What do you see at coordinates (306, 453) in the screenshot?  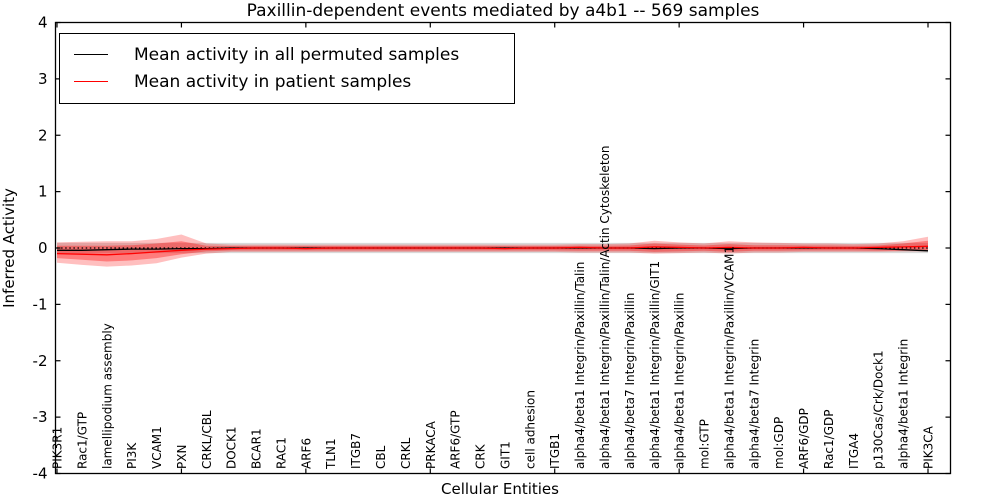 I see `x-tick-label: ARF6` at bounding box center [306, 453].